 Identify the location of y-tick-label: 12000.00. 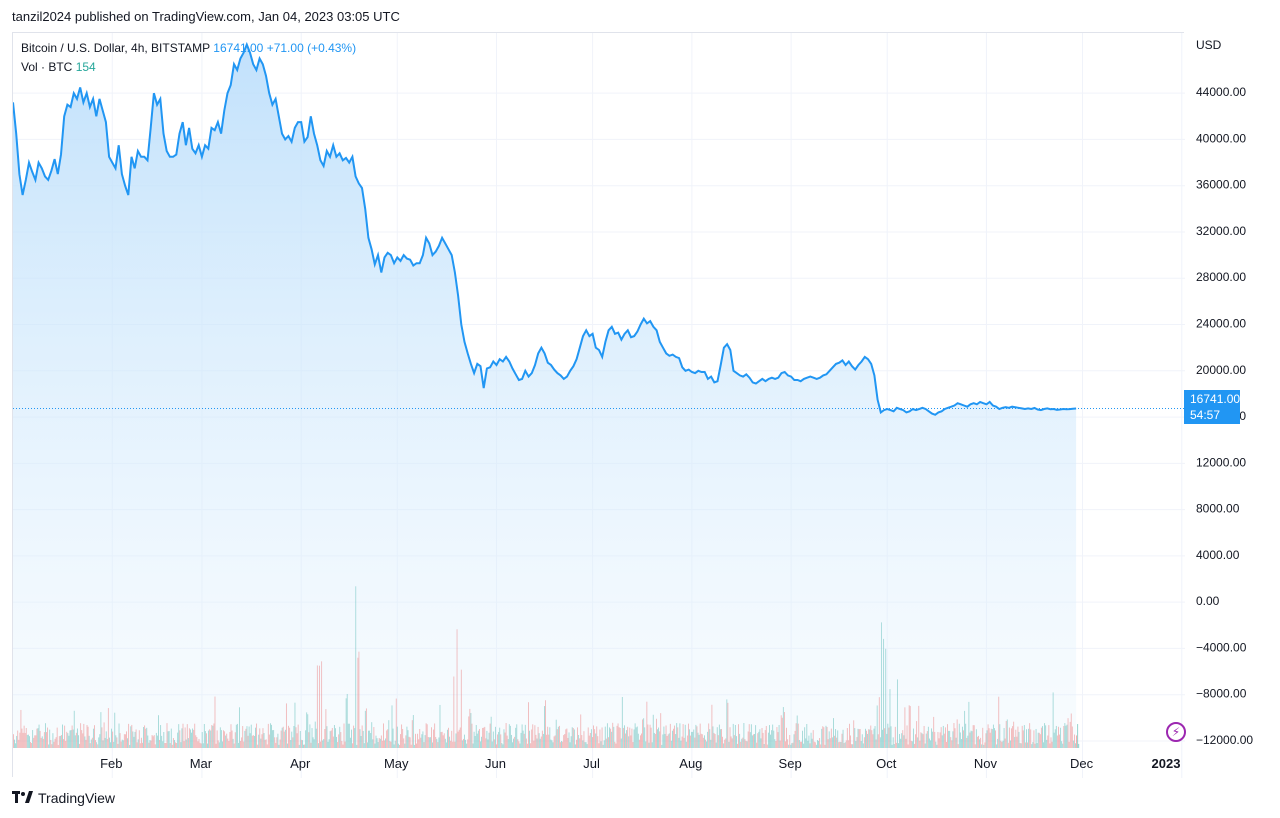
(1221, 462).